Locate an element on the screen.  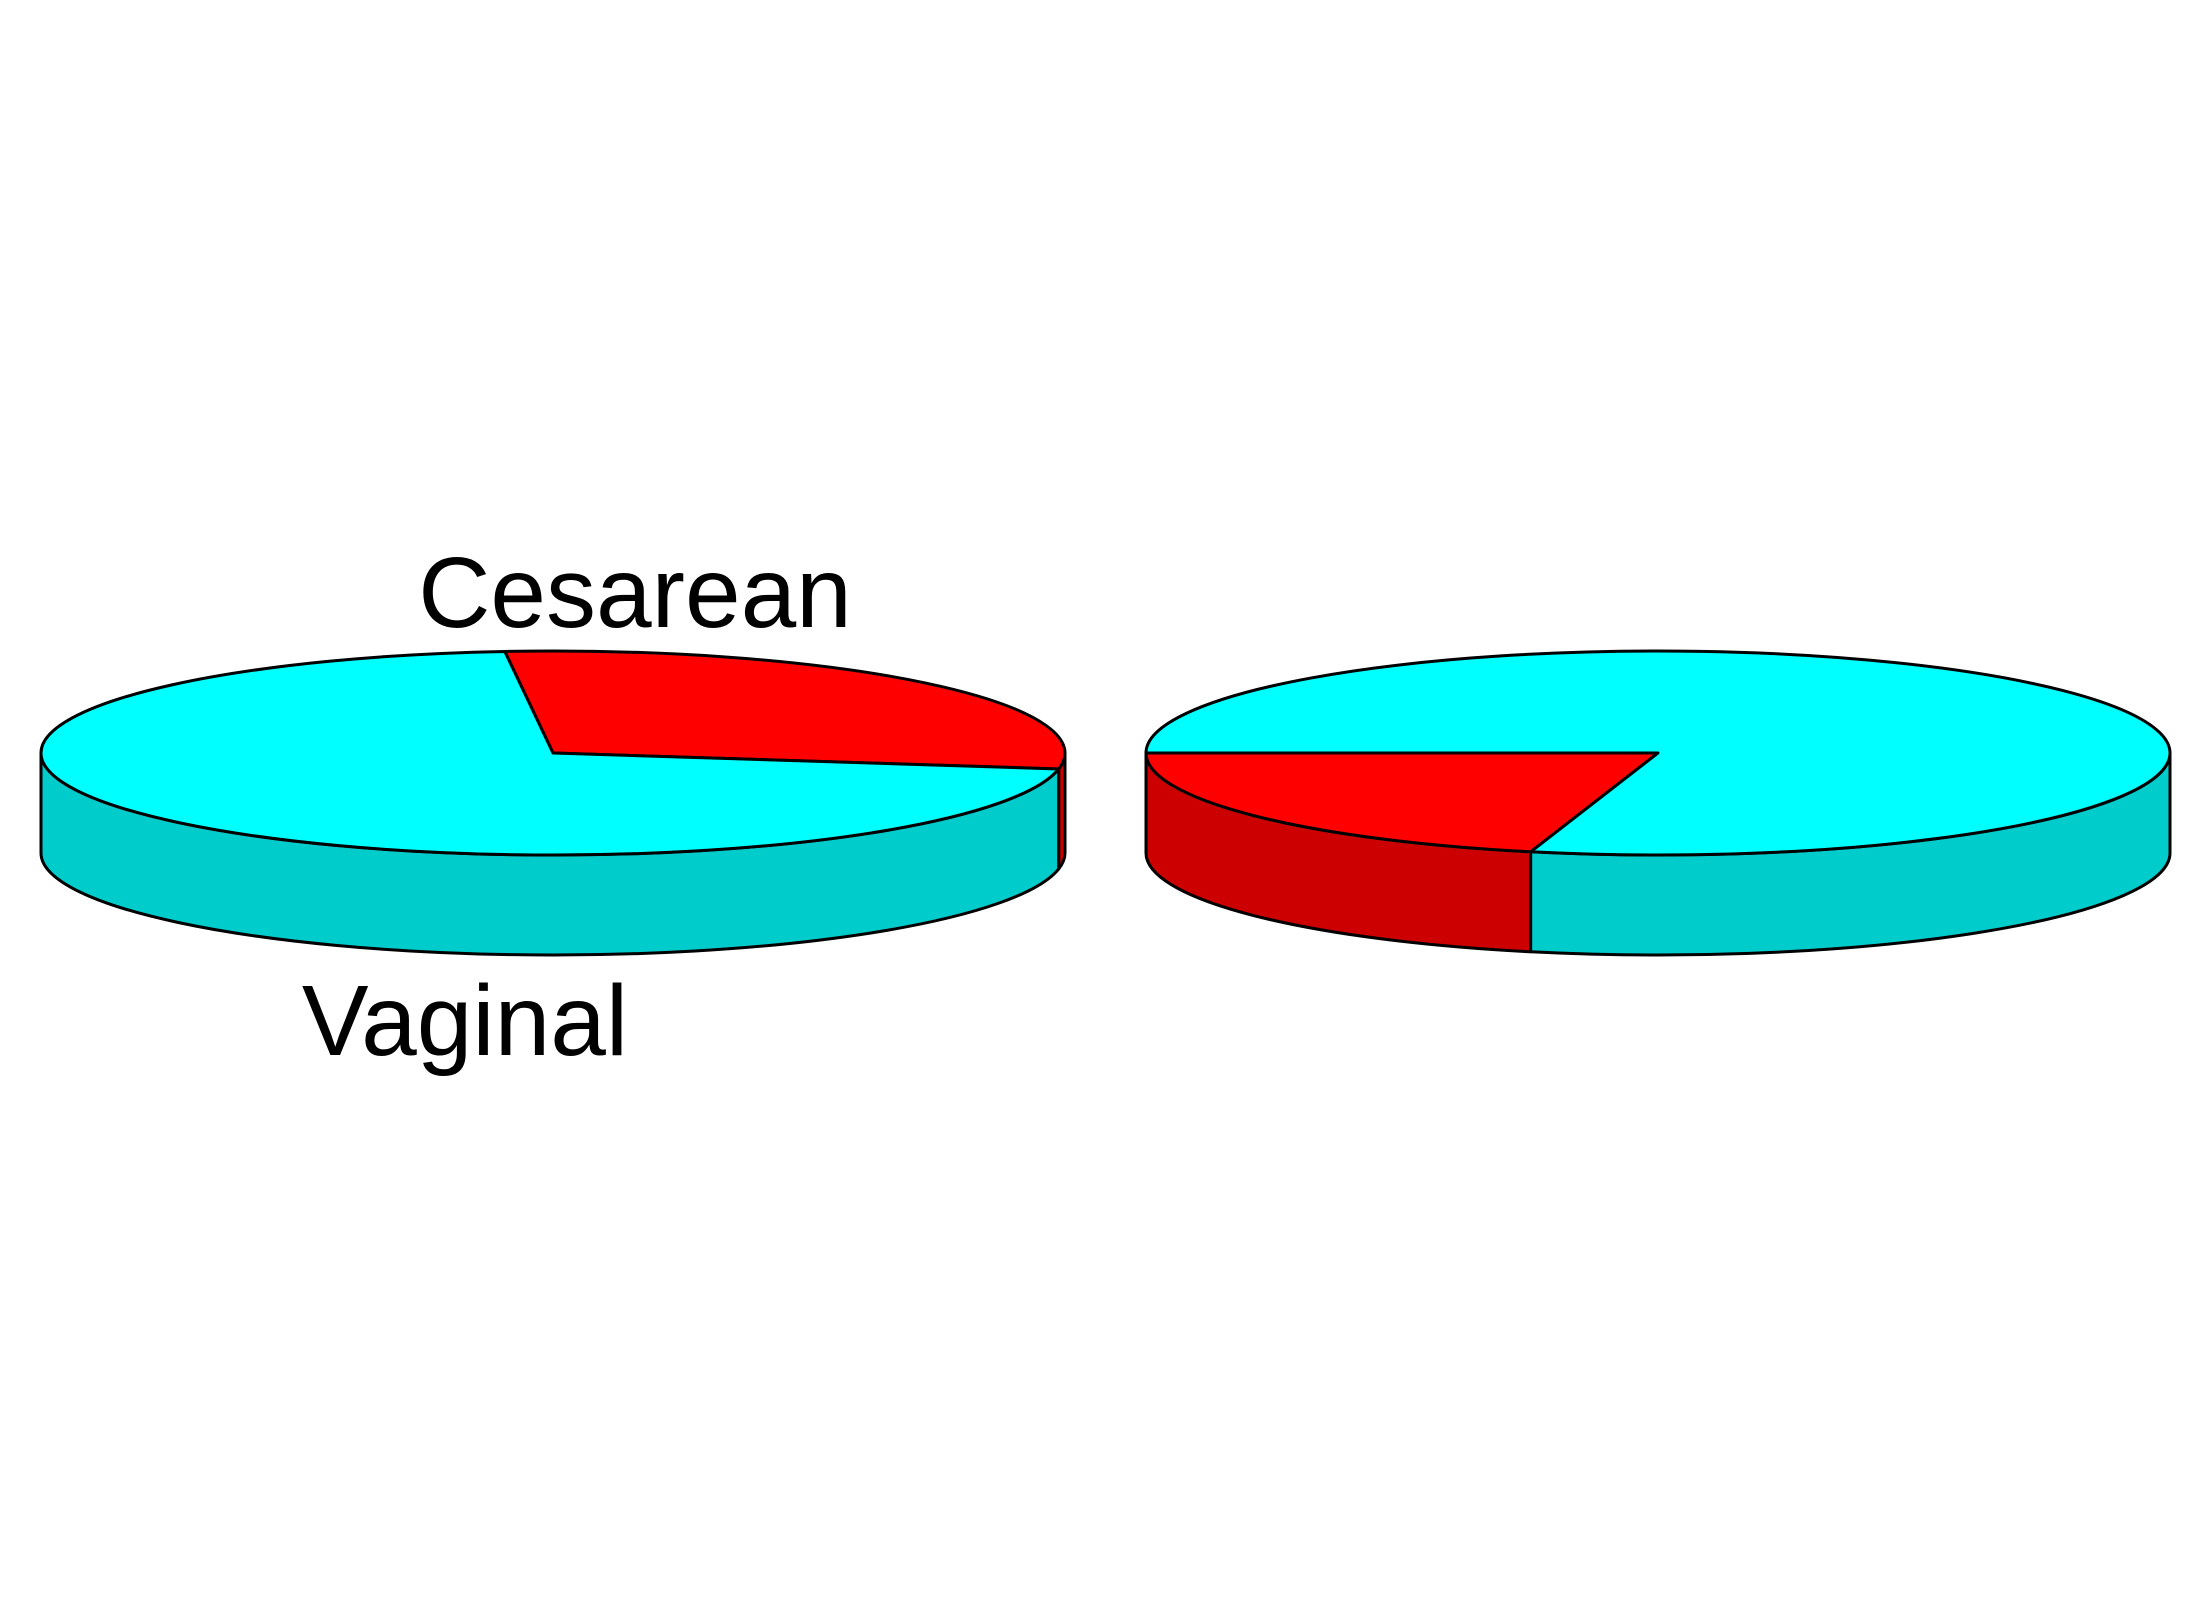
pie-1-slice-1-top is located at coordinates (1658, 753).